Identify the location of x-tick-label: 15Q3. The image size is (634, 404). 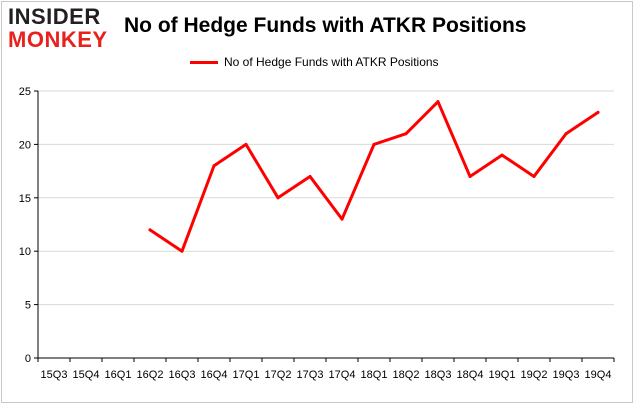
(54, 375).